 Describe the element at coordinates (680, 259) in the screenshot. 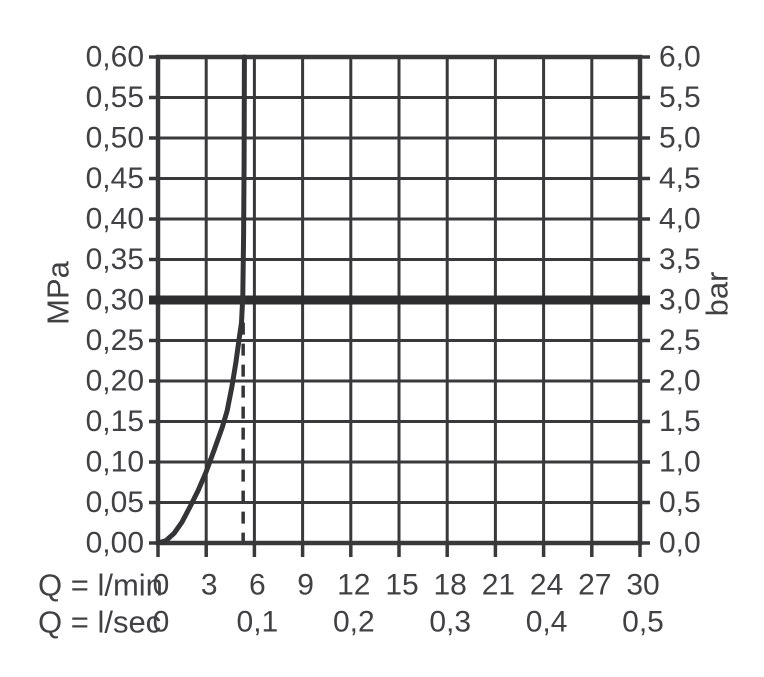

I see `tick-label-right-3,5: 3,5` at that location.